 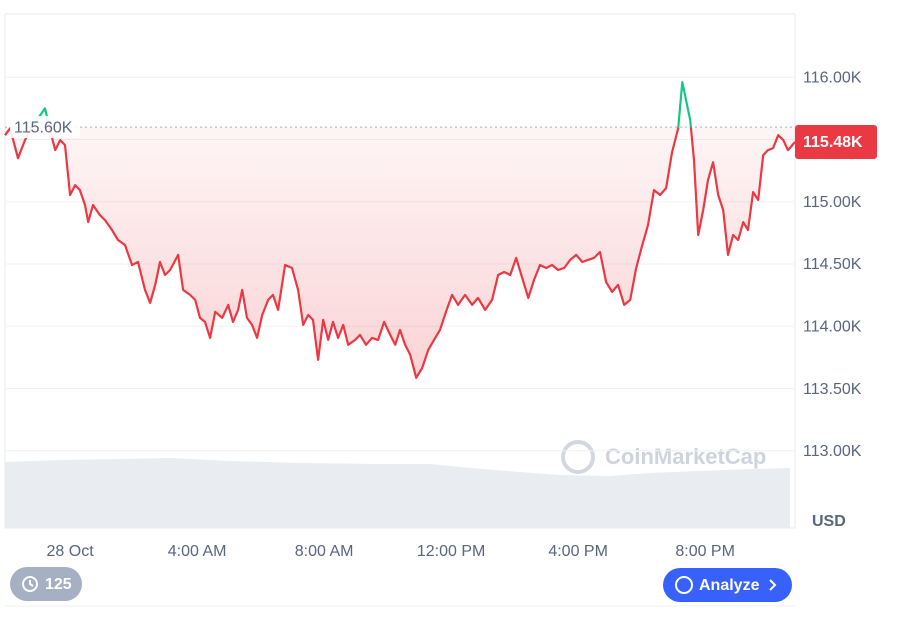 I want to click on x-tick-label: 28 Oct, so click(x=71, y=551).